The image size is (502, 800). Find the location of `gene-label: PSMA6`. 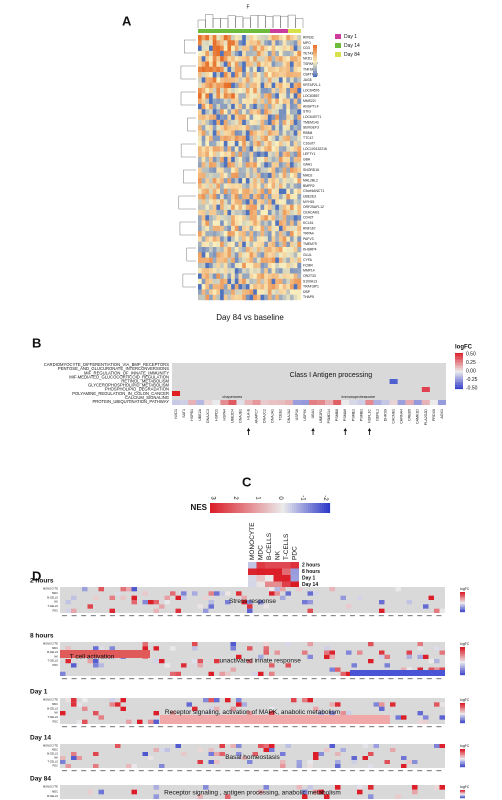

gene-label: PSMA6 is located at coordinates (345, 415).